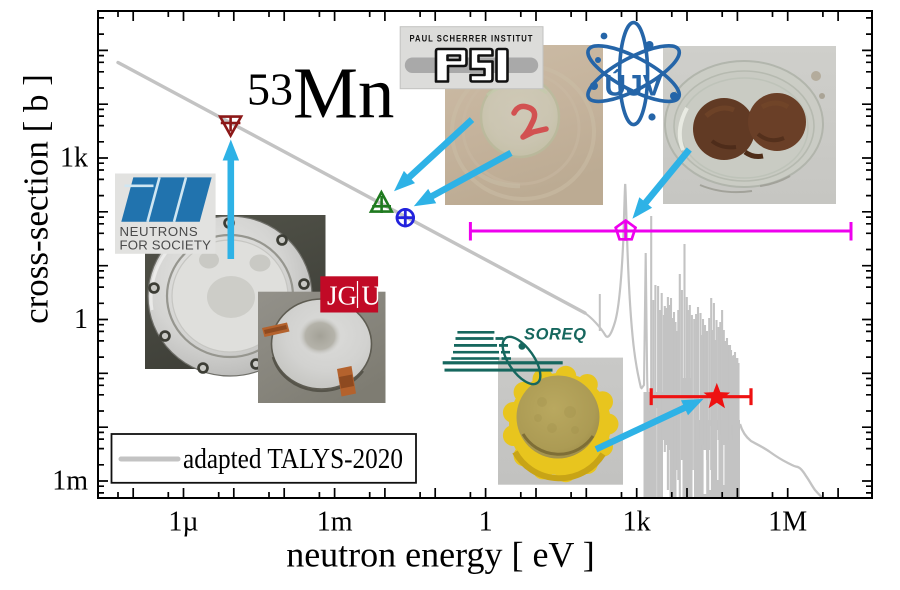 Image resolution: width=900 pixels, height=590 pixels. Describe the element at coordinates (183, 522) in the screenshot. I see `svg-text: 1µ` at that location.